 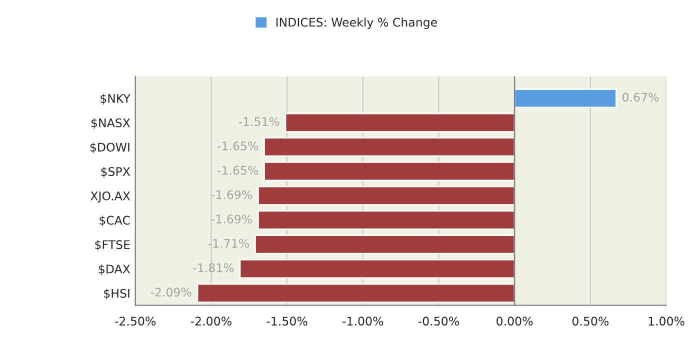 I want to click on legend-label: INDICES: Weekly % Change, so click(x=356, y=23).